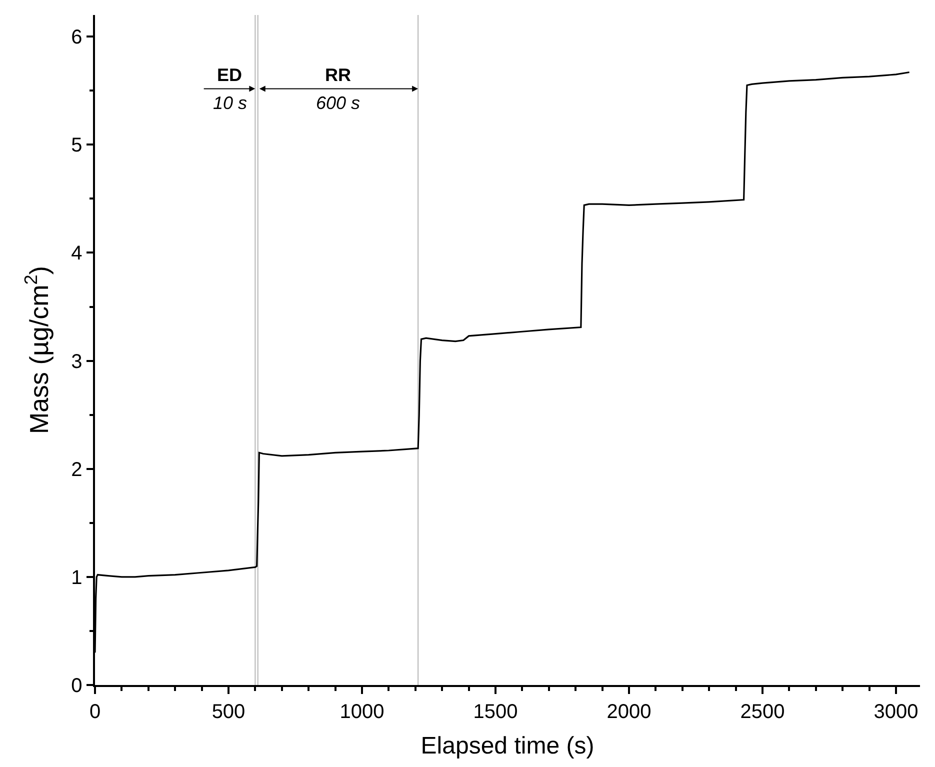  What do you see at coordinates (76, 37) in the screenshot?
I see `y-tick-label: 6` at bounding box center [76, 37].